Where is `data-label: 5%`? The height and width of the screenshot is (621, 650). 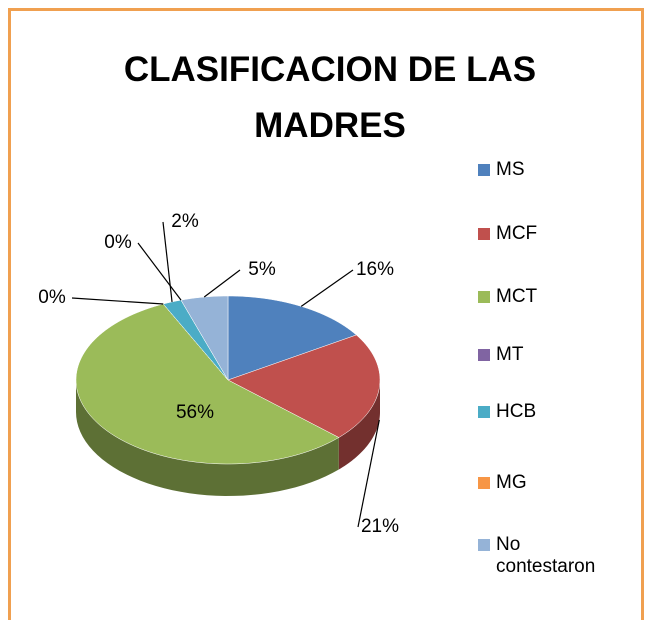 data-label: 5% is located at coordinates (262, 269).